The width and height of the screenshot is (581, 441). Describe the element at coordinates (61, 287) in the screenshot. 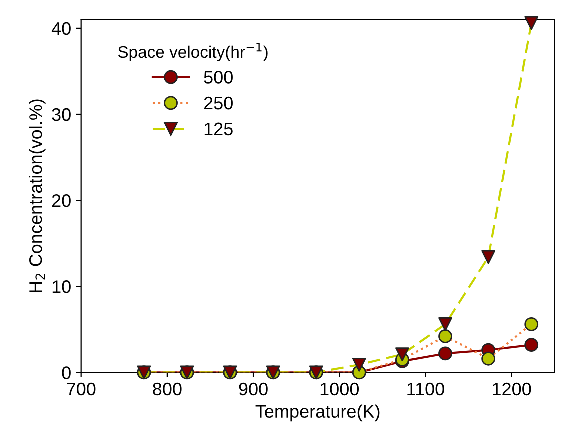

I see `y-tick-label: 10` at that location.